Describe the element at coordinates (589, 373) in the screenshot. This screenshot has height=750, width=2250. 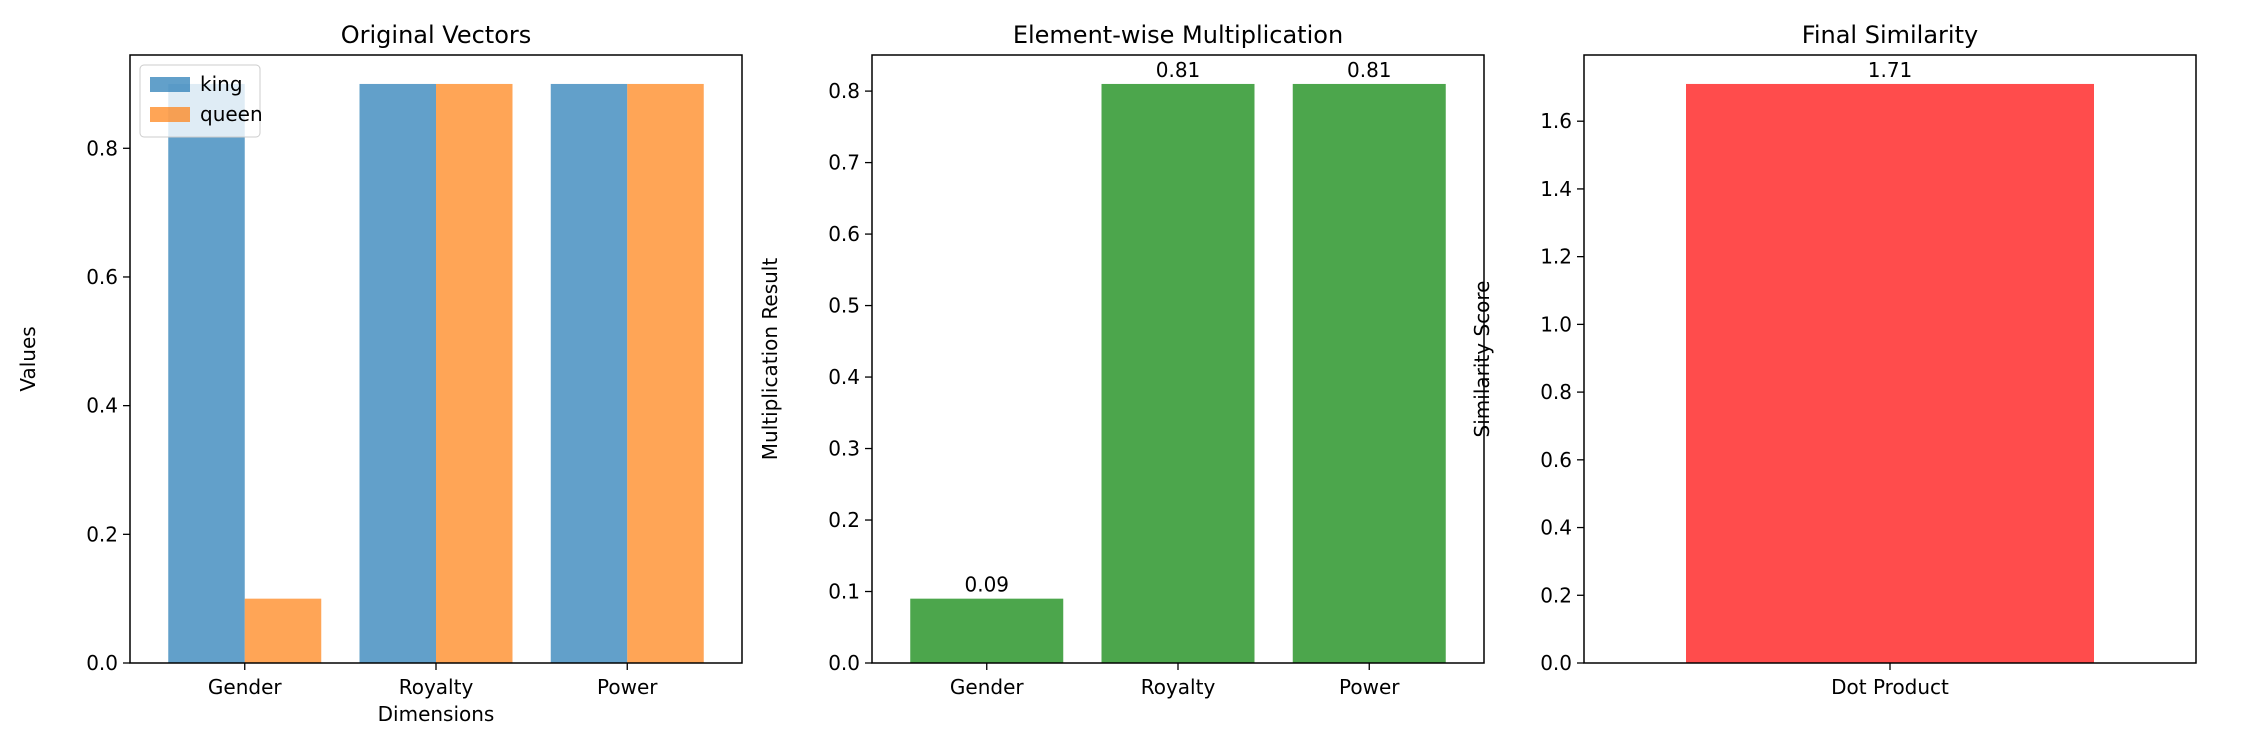
I see `bar-king-power` at that location.